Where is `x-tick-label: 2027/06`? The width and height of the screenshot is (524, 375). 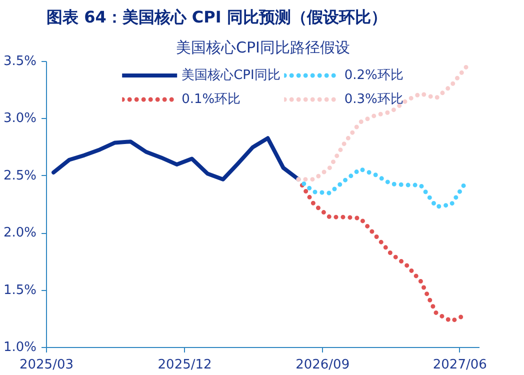 x-tick-label: 2027/06 is located at coordinates (459, 365).